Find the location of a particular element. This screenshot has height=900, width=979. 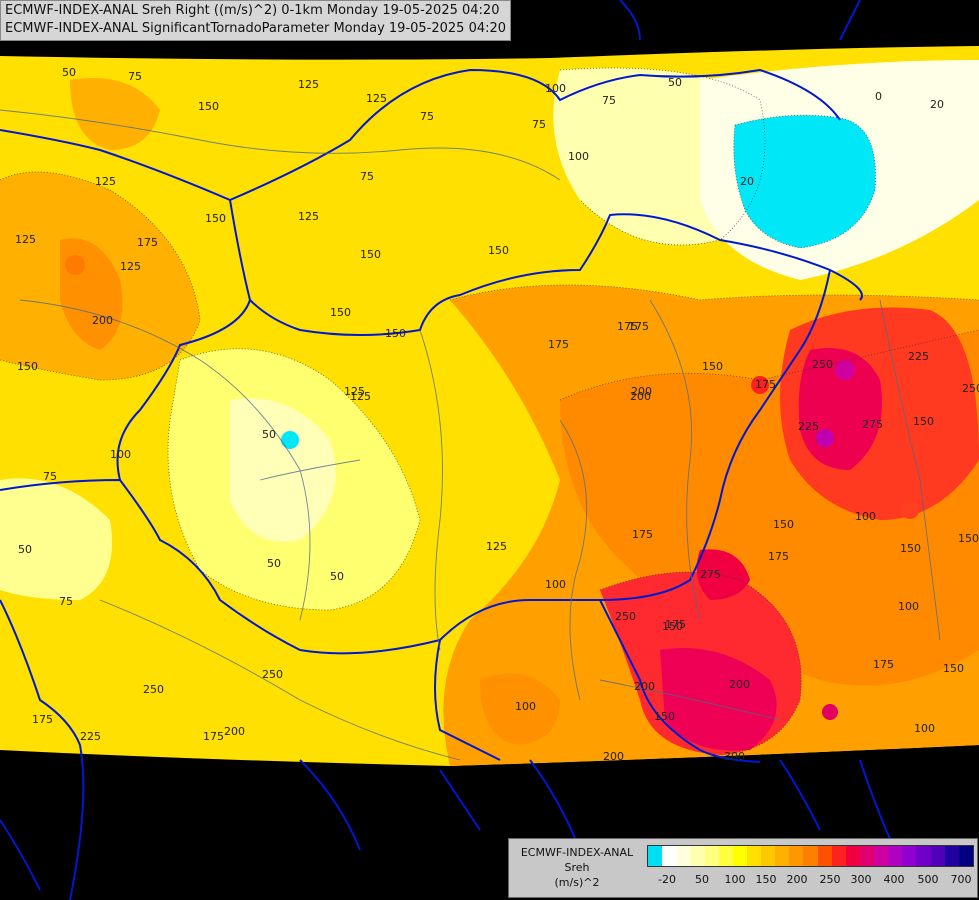

legend-title: ECMWF-INDEX-ANAL Sreh (m/s)^2 is located at coordinates (577, 867).